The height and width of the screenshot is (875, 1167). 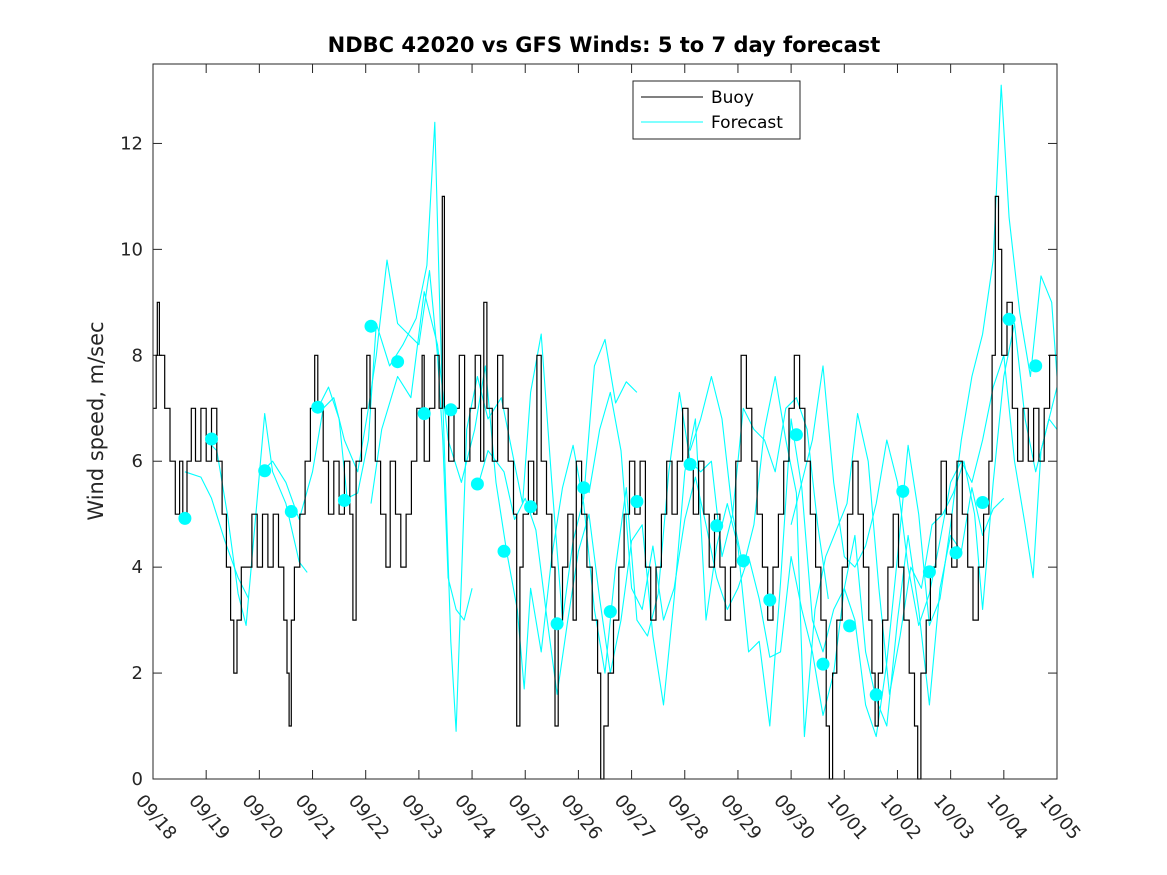 I want to click on legend: Buoy Forecast, so click(x=716, y=110).